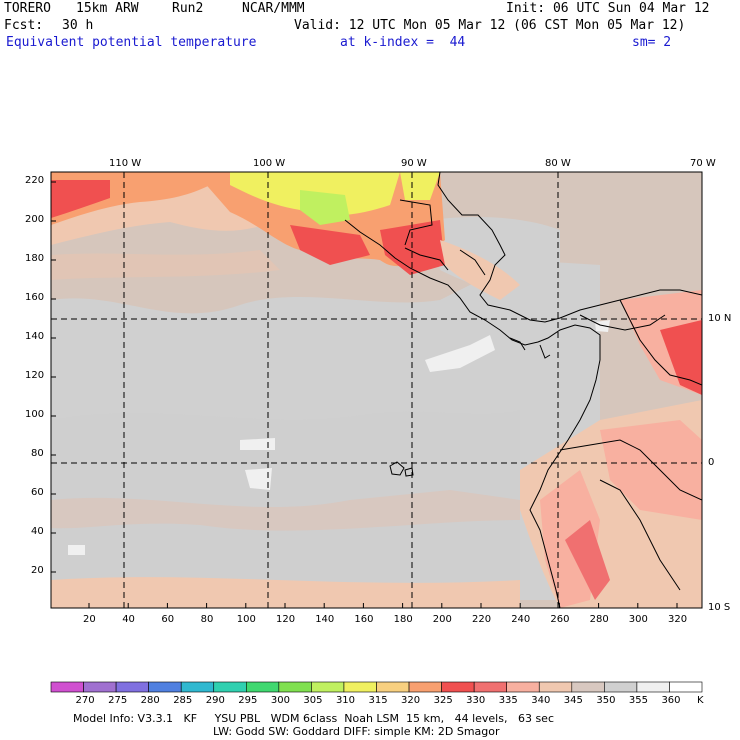 The image size is (740, 740). What do you see at coordinates (85, 700) in the screenshot?
I see `colorbar-label: 270` at bounding box center [85, 700].